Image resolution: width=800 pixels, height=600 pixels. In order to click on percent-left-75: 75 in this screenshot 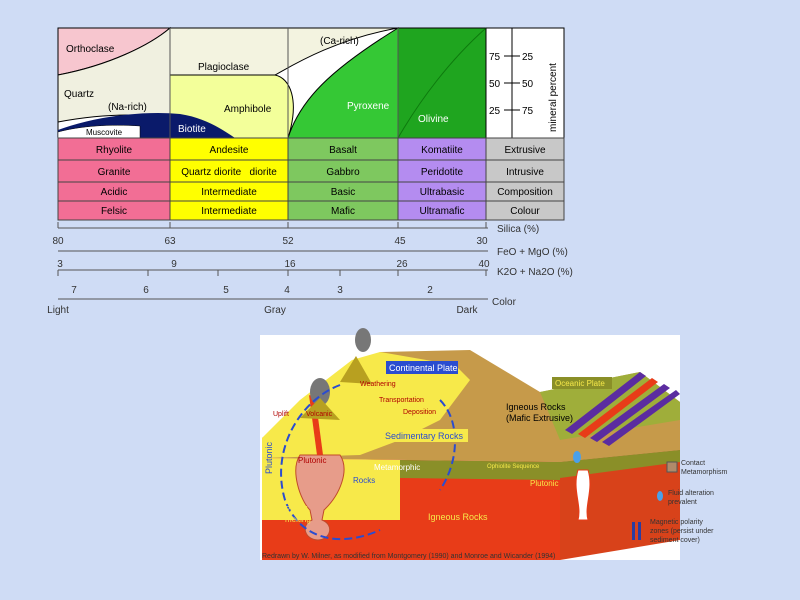, I will do `click(495, 57)`.